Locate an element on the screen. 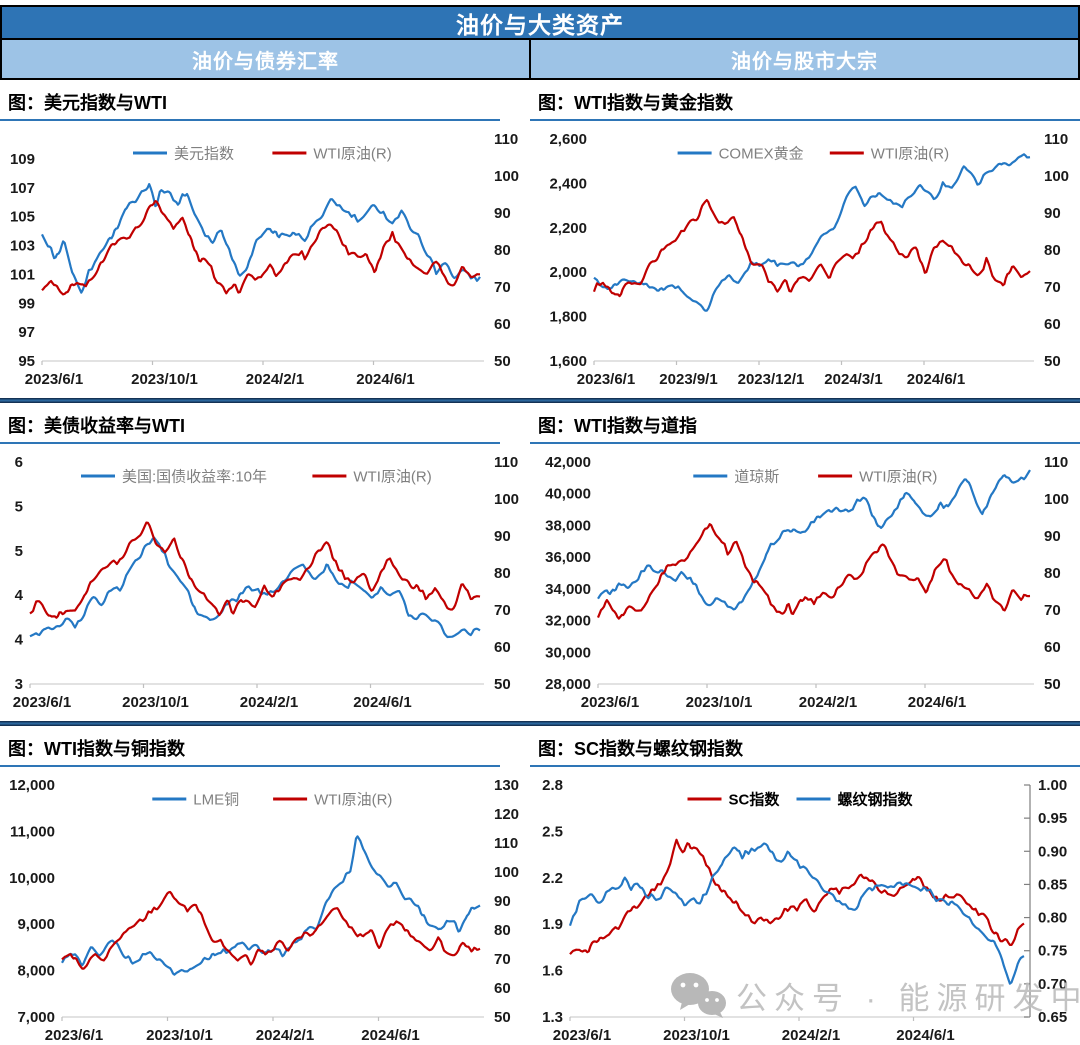 The width and height of the screenshot is (1080, 1045). report-header: 油价与大类资产 油价与债券汇率 油价与股市大宗 is located at coordinates (540, 42).